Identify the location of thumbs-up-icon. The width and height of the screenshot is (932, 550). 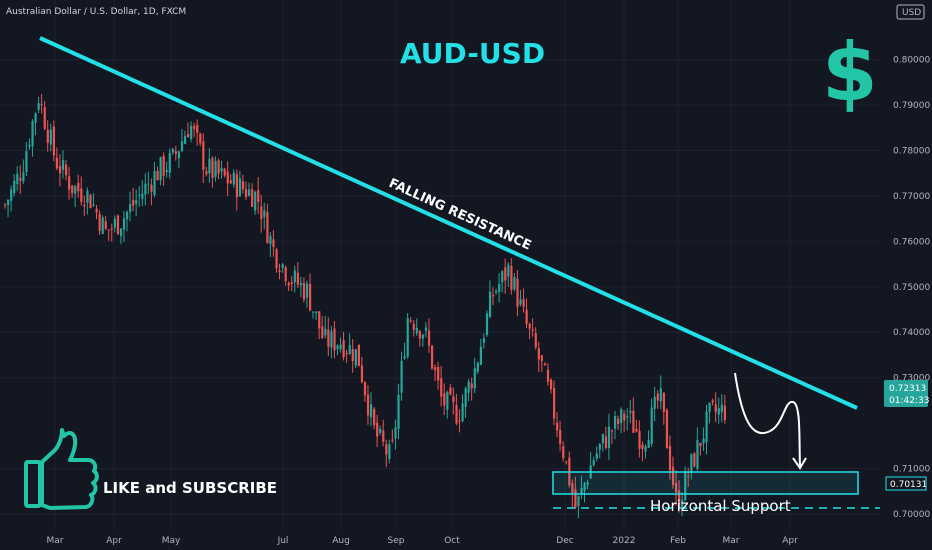
(61, 469).